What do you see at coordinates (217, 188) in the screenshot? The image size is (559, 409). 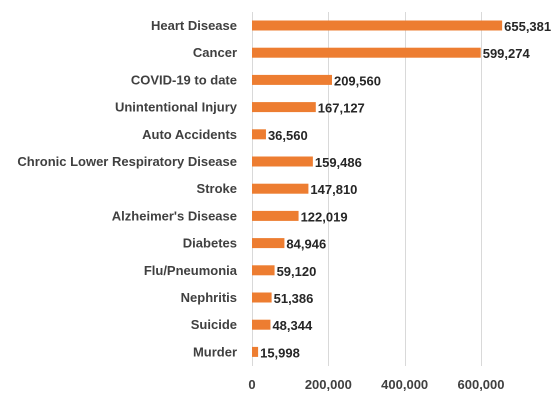 I see `category-label: Stroke` at bounding box center [217, 188].